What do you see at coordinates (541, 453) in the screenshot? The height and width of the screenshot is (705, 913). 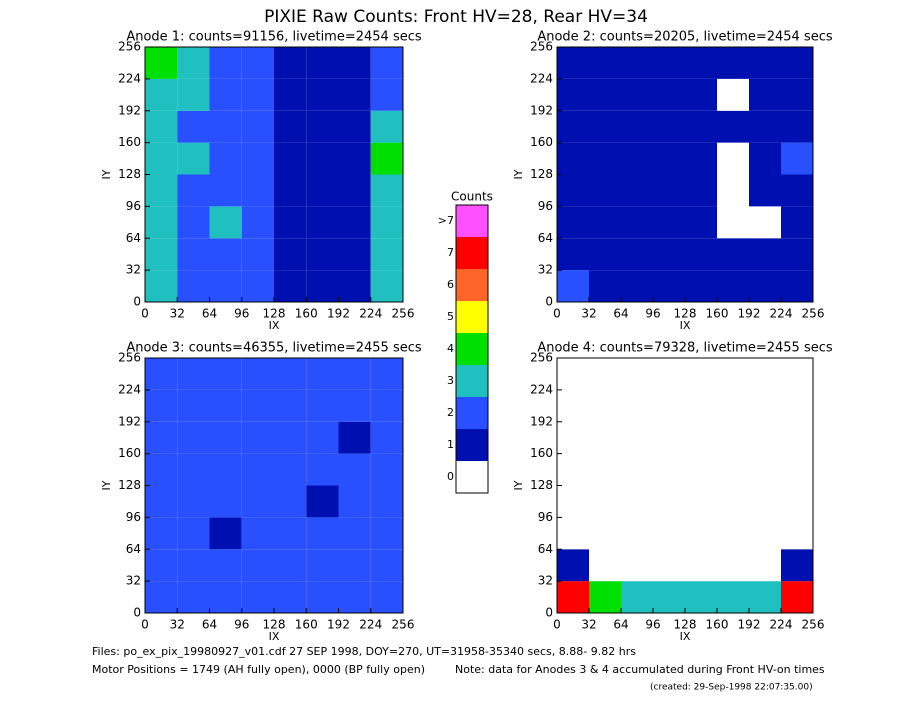 I see `y-tick-label: 160` at bounding box center [541, 453].